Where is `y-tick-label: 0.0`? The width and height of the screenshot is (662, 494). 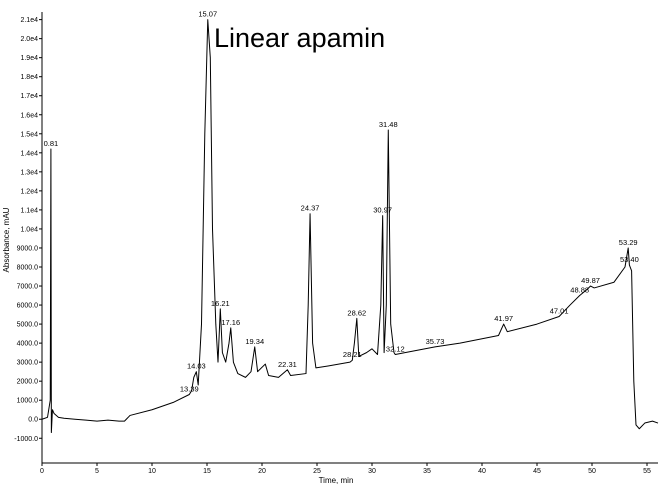
y-tick-label: 0.0 is located at coordinates (33, 420).